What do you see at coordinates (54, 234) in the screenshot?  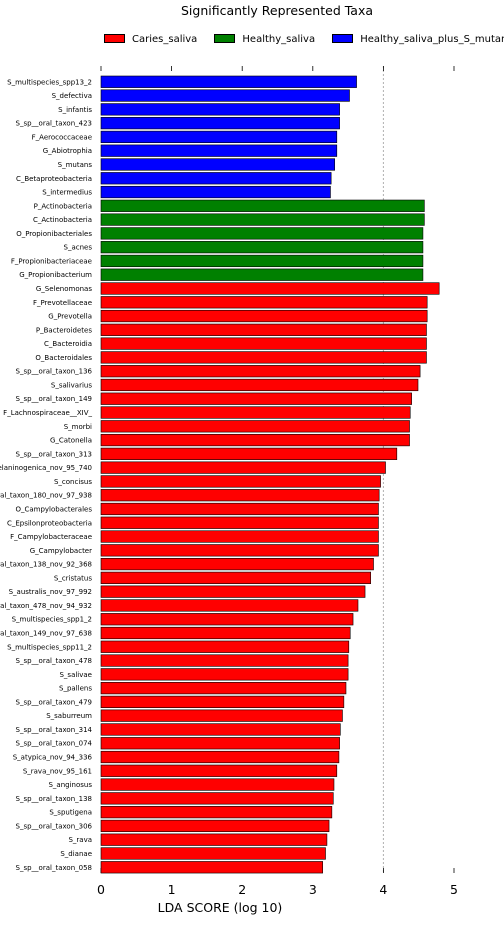 I see `category-label-O_Propionibacteriales: O_Propionibacteriales` at bounding box center [54, 234].